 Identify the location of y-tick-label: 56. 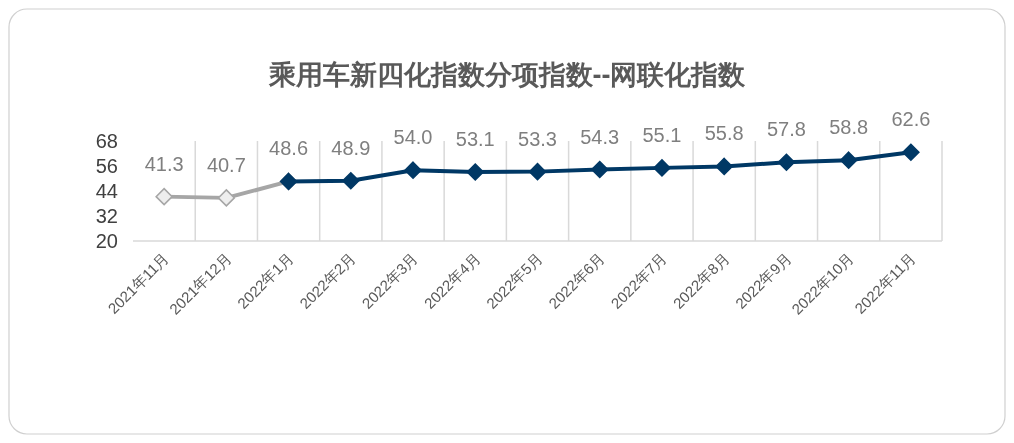
(106, 166).